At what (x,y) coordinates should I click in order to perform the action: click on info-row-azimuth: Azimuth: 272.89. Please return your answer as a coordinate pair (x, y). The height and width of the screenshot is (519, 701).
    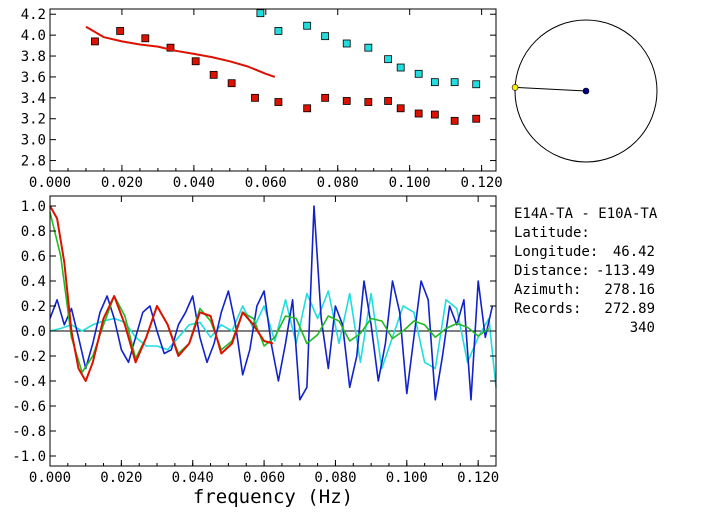
    Looking at the image, I should click on (606, 289).